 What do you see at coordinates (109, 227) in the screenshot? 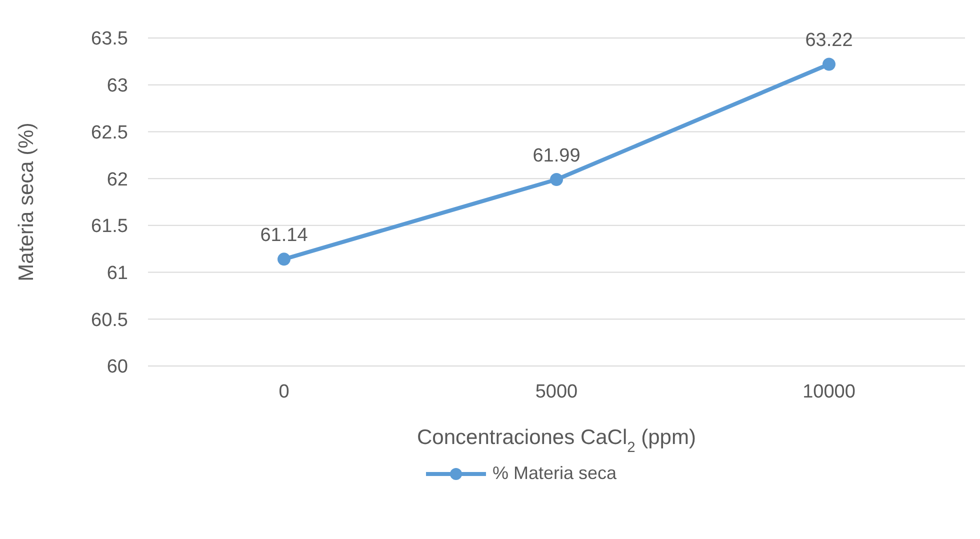
I see `y-tick-label: 61.5` at bounding box center [109, 227].